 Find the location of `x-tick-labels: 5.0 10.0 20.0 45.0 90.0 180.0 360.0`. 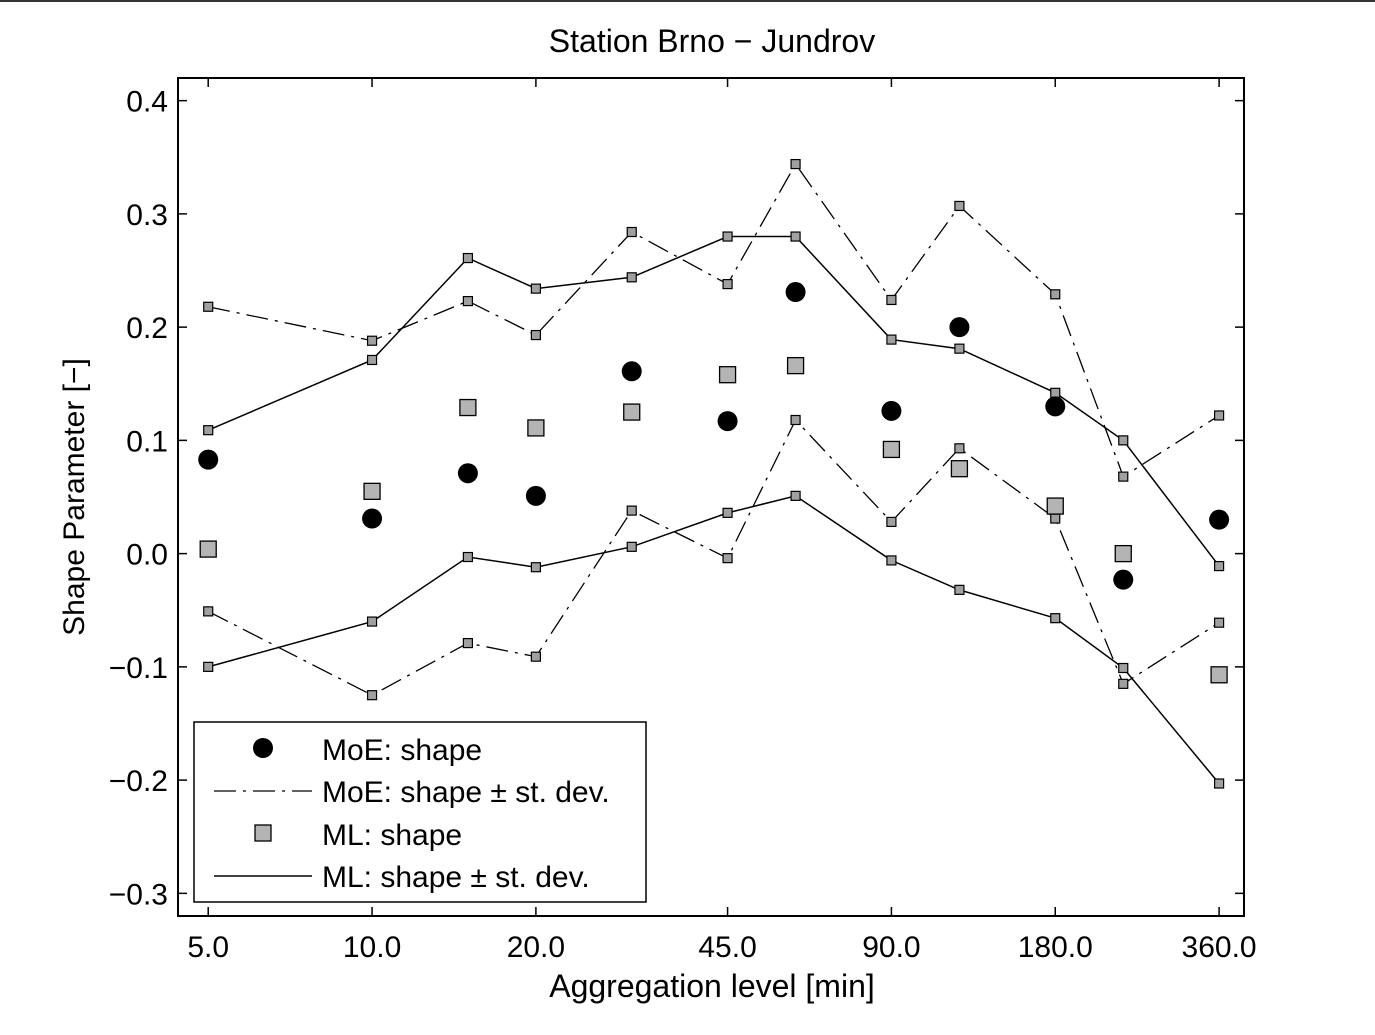

x-tick-labels: 5.0 10.0 20.0 45.0 90.0 180.0 360.0 is located at coordinates (721, 947).